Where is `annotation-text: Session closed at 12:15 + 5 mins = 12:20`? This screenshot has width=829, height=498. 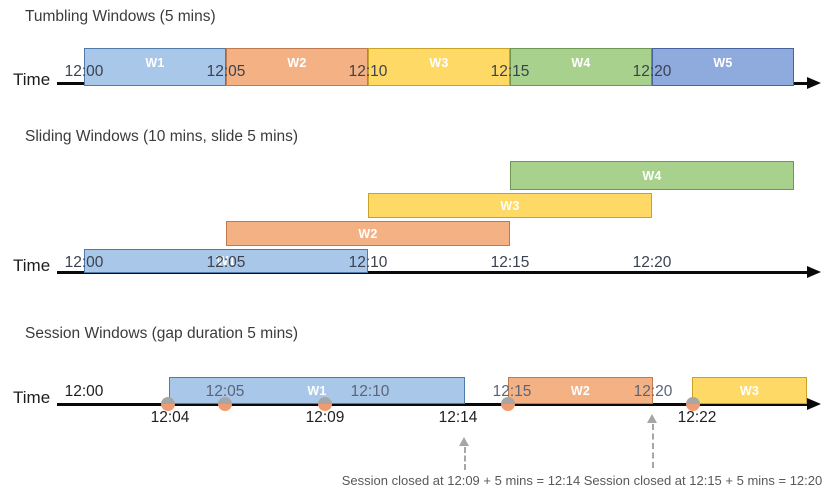 annotation-text: Session closed at 12:15 + 5 mins = 12:20 is located at coordinates (703, 480).